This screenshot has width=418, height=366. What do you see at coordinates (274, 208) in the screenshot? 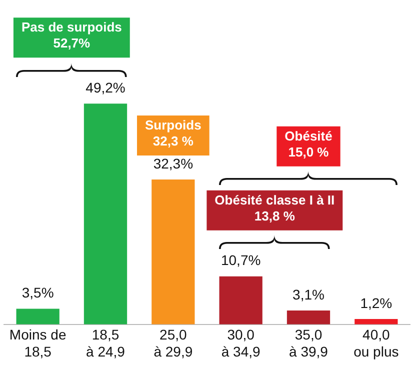
I see `annotation: Obésité classe I à II 13,8 %` at bounding box center [274, 208].